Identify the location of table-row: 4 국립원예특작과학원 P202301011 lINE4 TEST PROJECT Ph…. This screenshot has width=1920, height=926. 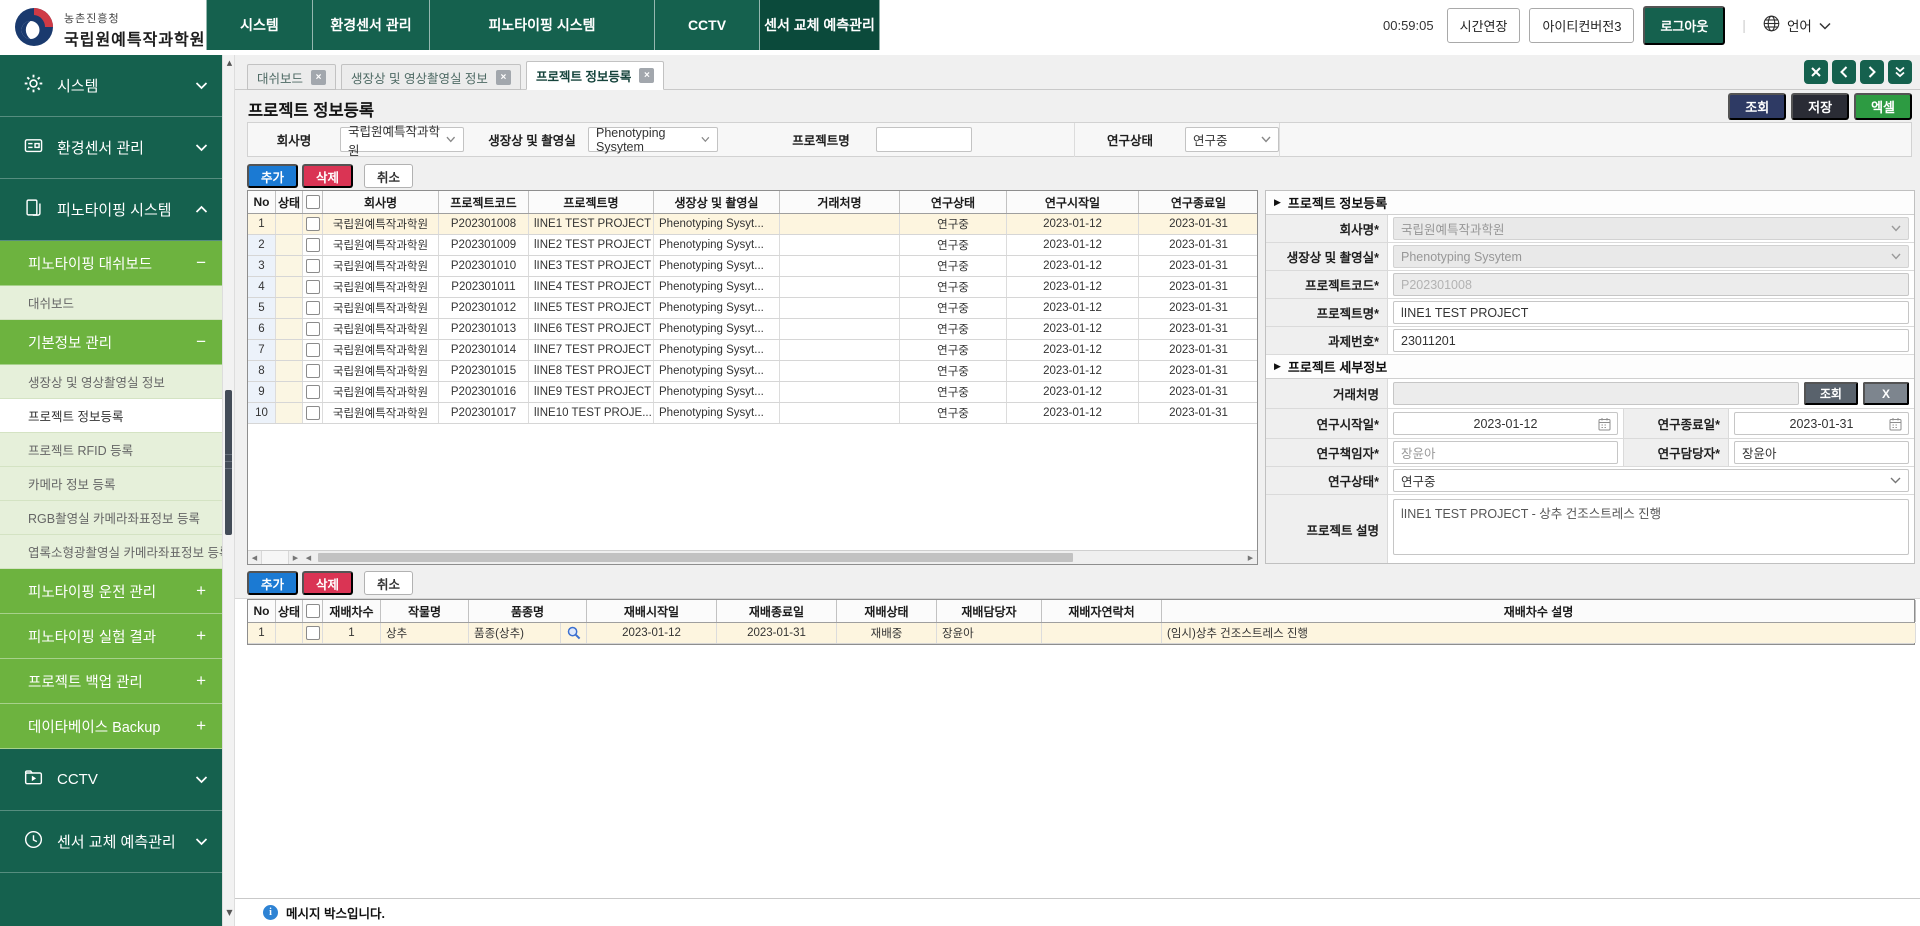
(752, 287).